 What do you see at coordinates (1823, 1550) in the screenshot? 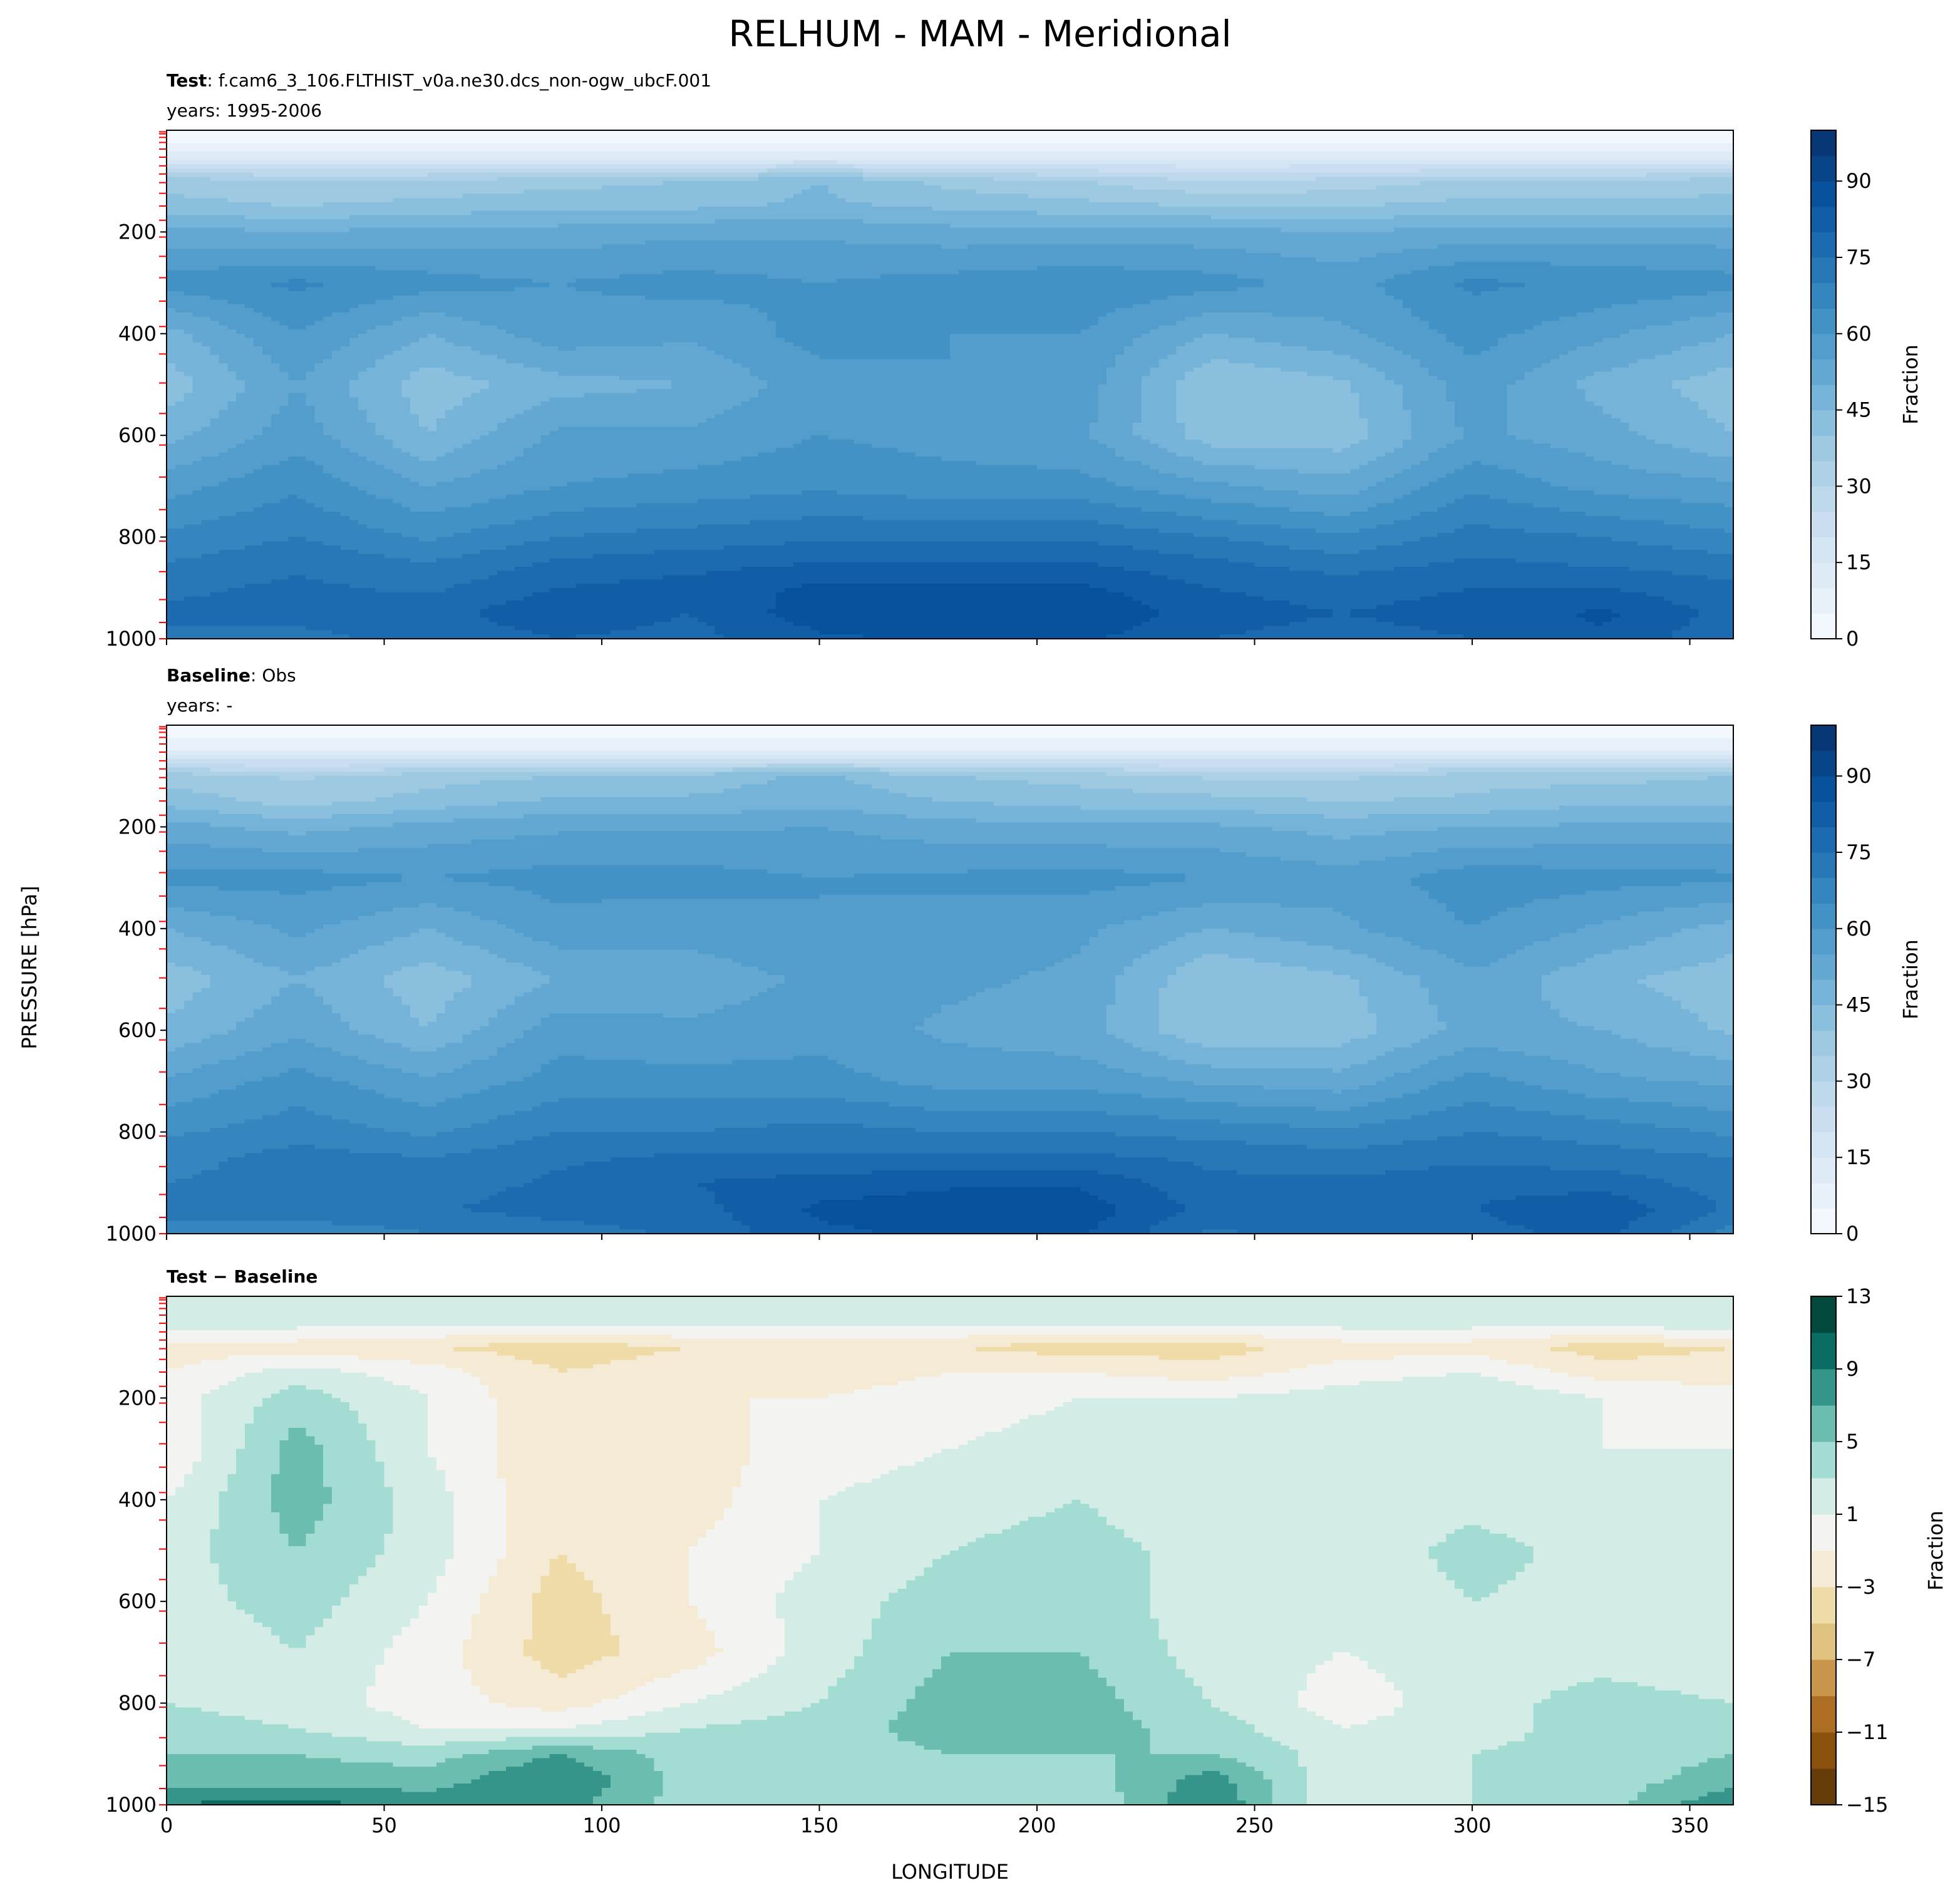
I see `colorbar-frame` at bounding box center [1823, 1550].